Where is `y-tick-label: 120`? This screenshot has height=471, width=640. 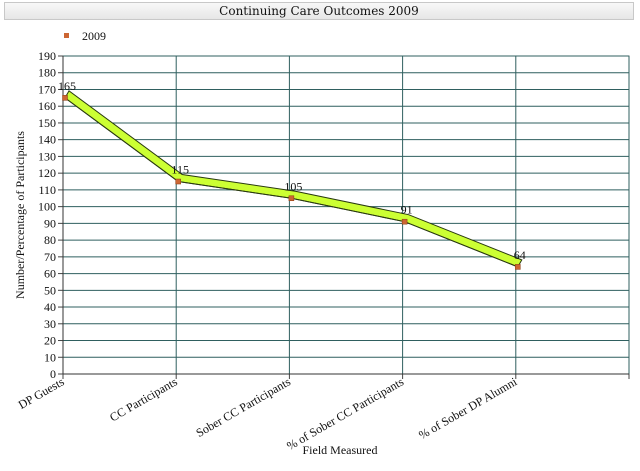
y-tick-label: 120 is located at coordinates (47, 173).